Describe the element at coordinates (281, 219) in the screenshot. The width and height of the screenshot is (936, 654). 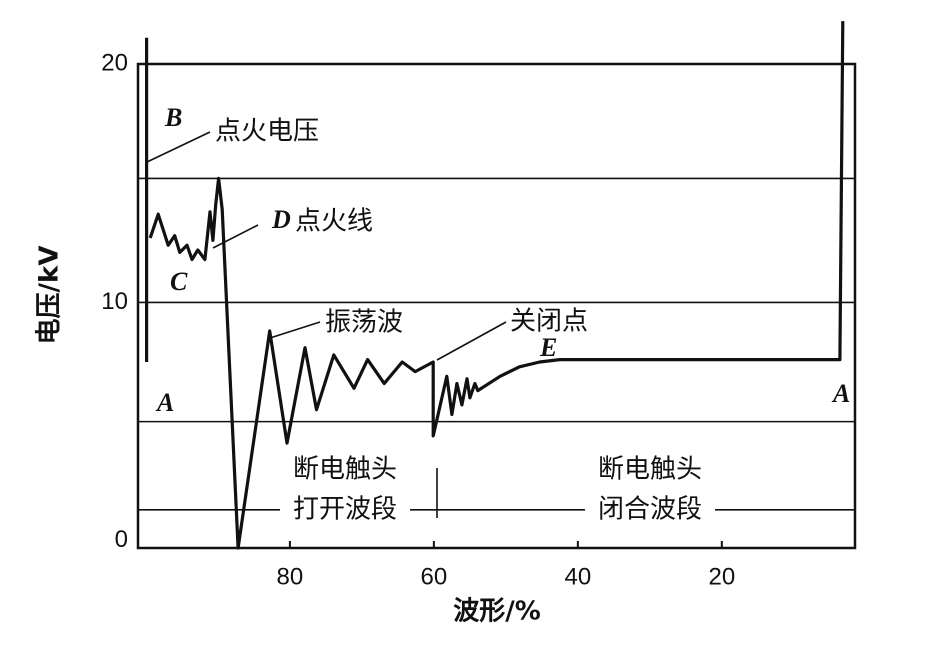
I see `annotation: D` at that location.